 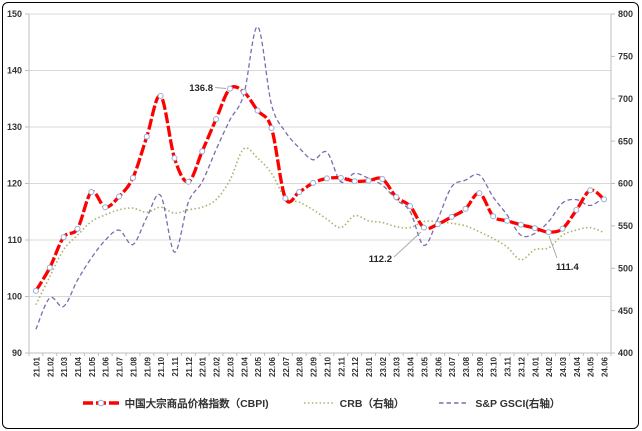 I want to click on x-axis-label: 21.03, so click(x=64, y=366).